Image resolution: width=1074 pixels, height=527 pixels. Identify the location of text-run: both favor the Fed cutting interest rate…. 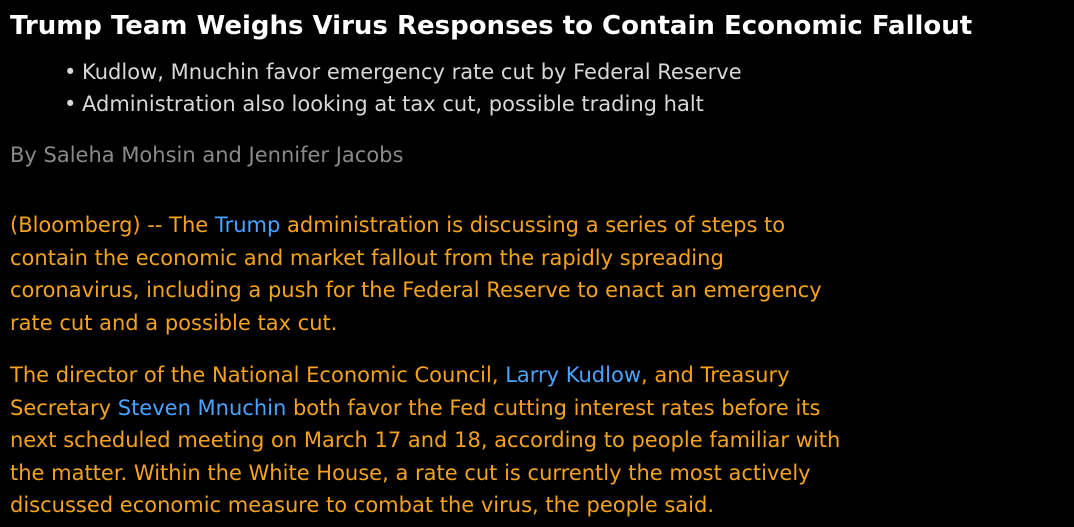
(553, 407).